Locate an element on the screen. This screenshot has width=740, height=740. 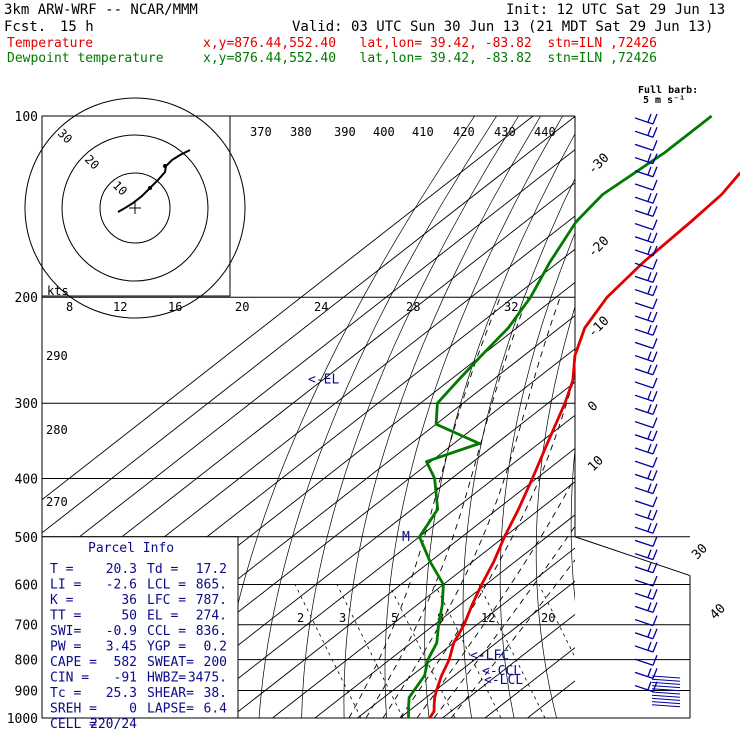
parcel-value: 865. is located at coordinates (211, 585).